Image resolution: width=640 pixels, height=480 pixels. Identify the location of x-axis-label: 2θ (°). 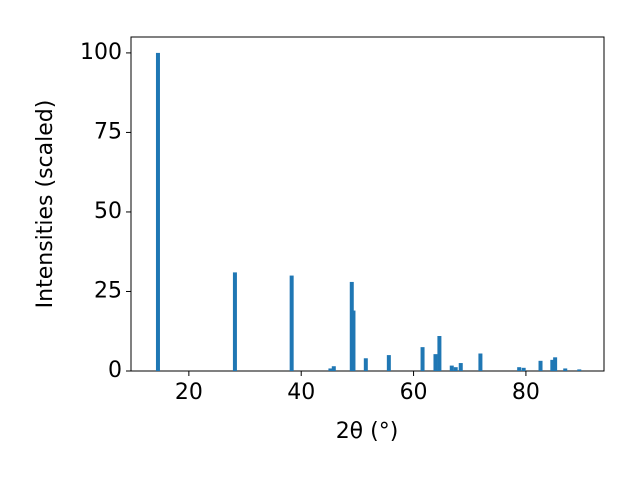
(367, 431).